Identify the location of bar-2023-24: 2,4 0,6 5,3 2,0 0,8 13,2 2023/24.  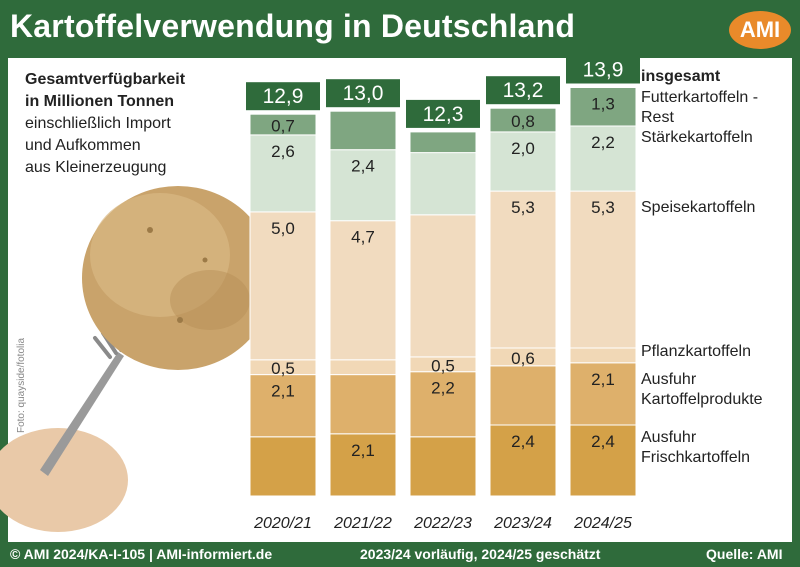
(523, 304).